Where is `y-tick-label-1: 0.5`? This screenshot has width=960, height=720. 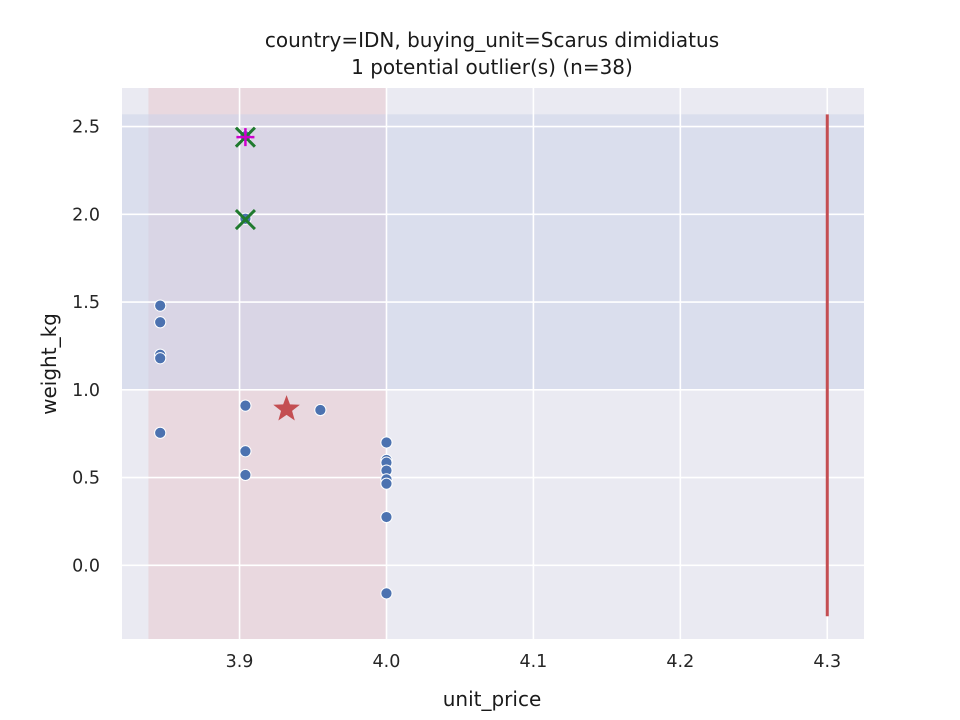 y-tick-label-1: 0.5 is located at coordinates (86, 479).